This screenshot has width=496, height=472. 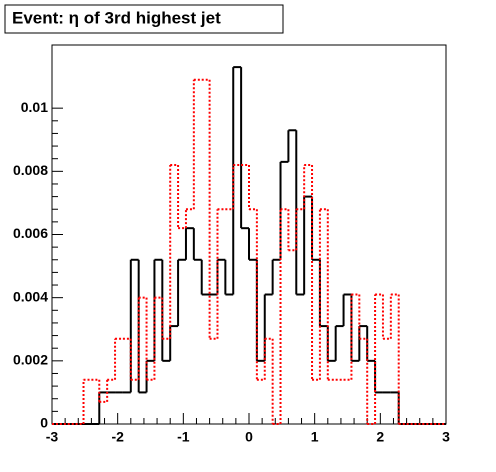 I want to click on y-tick-label: 0.002, so click(x=30, y=360).